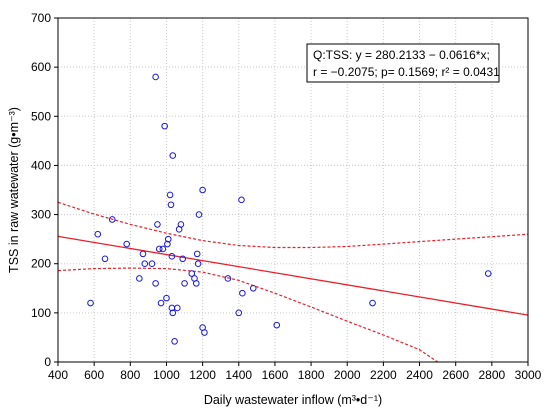 Image resolution: width=550 pixels, height=416 pixels. I want to click on legend-box, so click(403, 63).